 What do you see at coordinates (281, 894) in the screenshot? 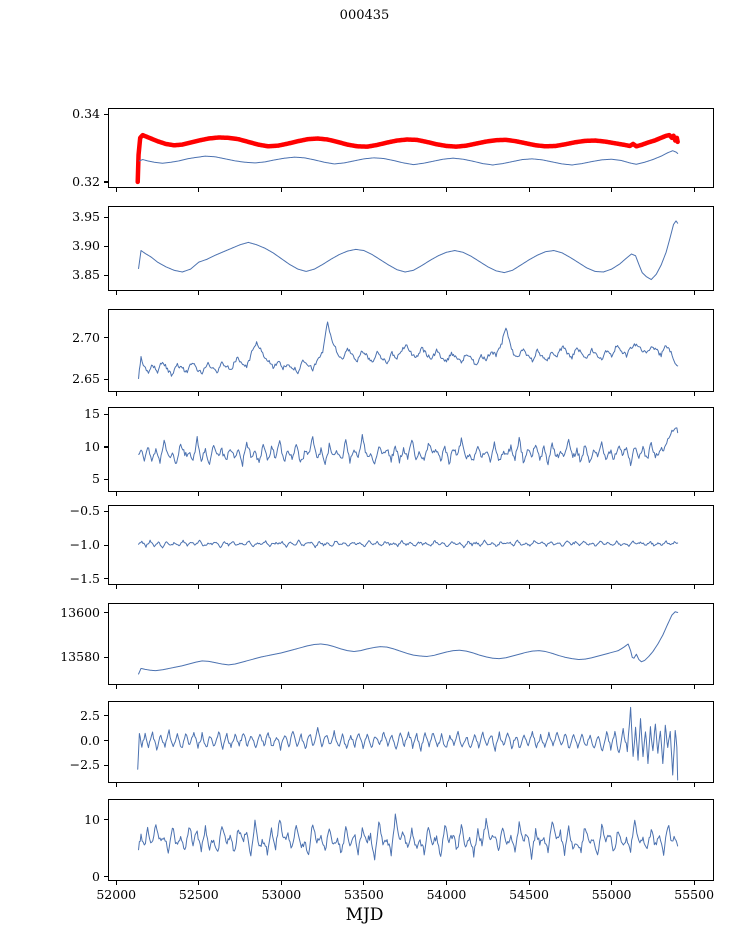
I see `x-tick-label: 53000` at bounding box center [281, 894].